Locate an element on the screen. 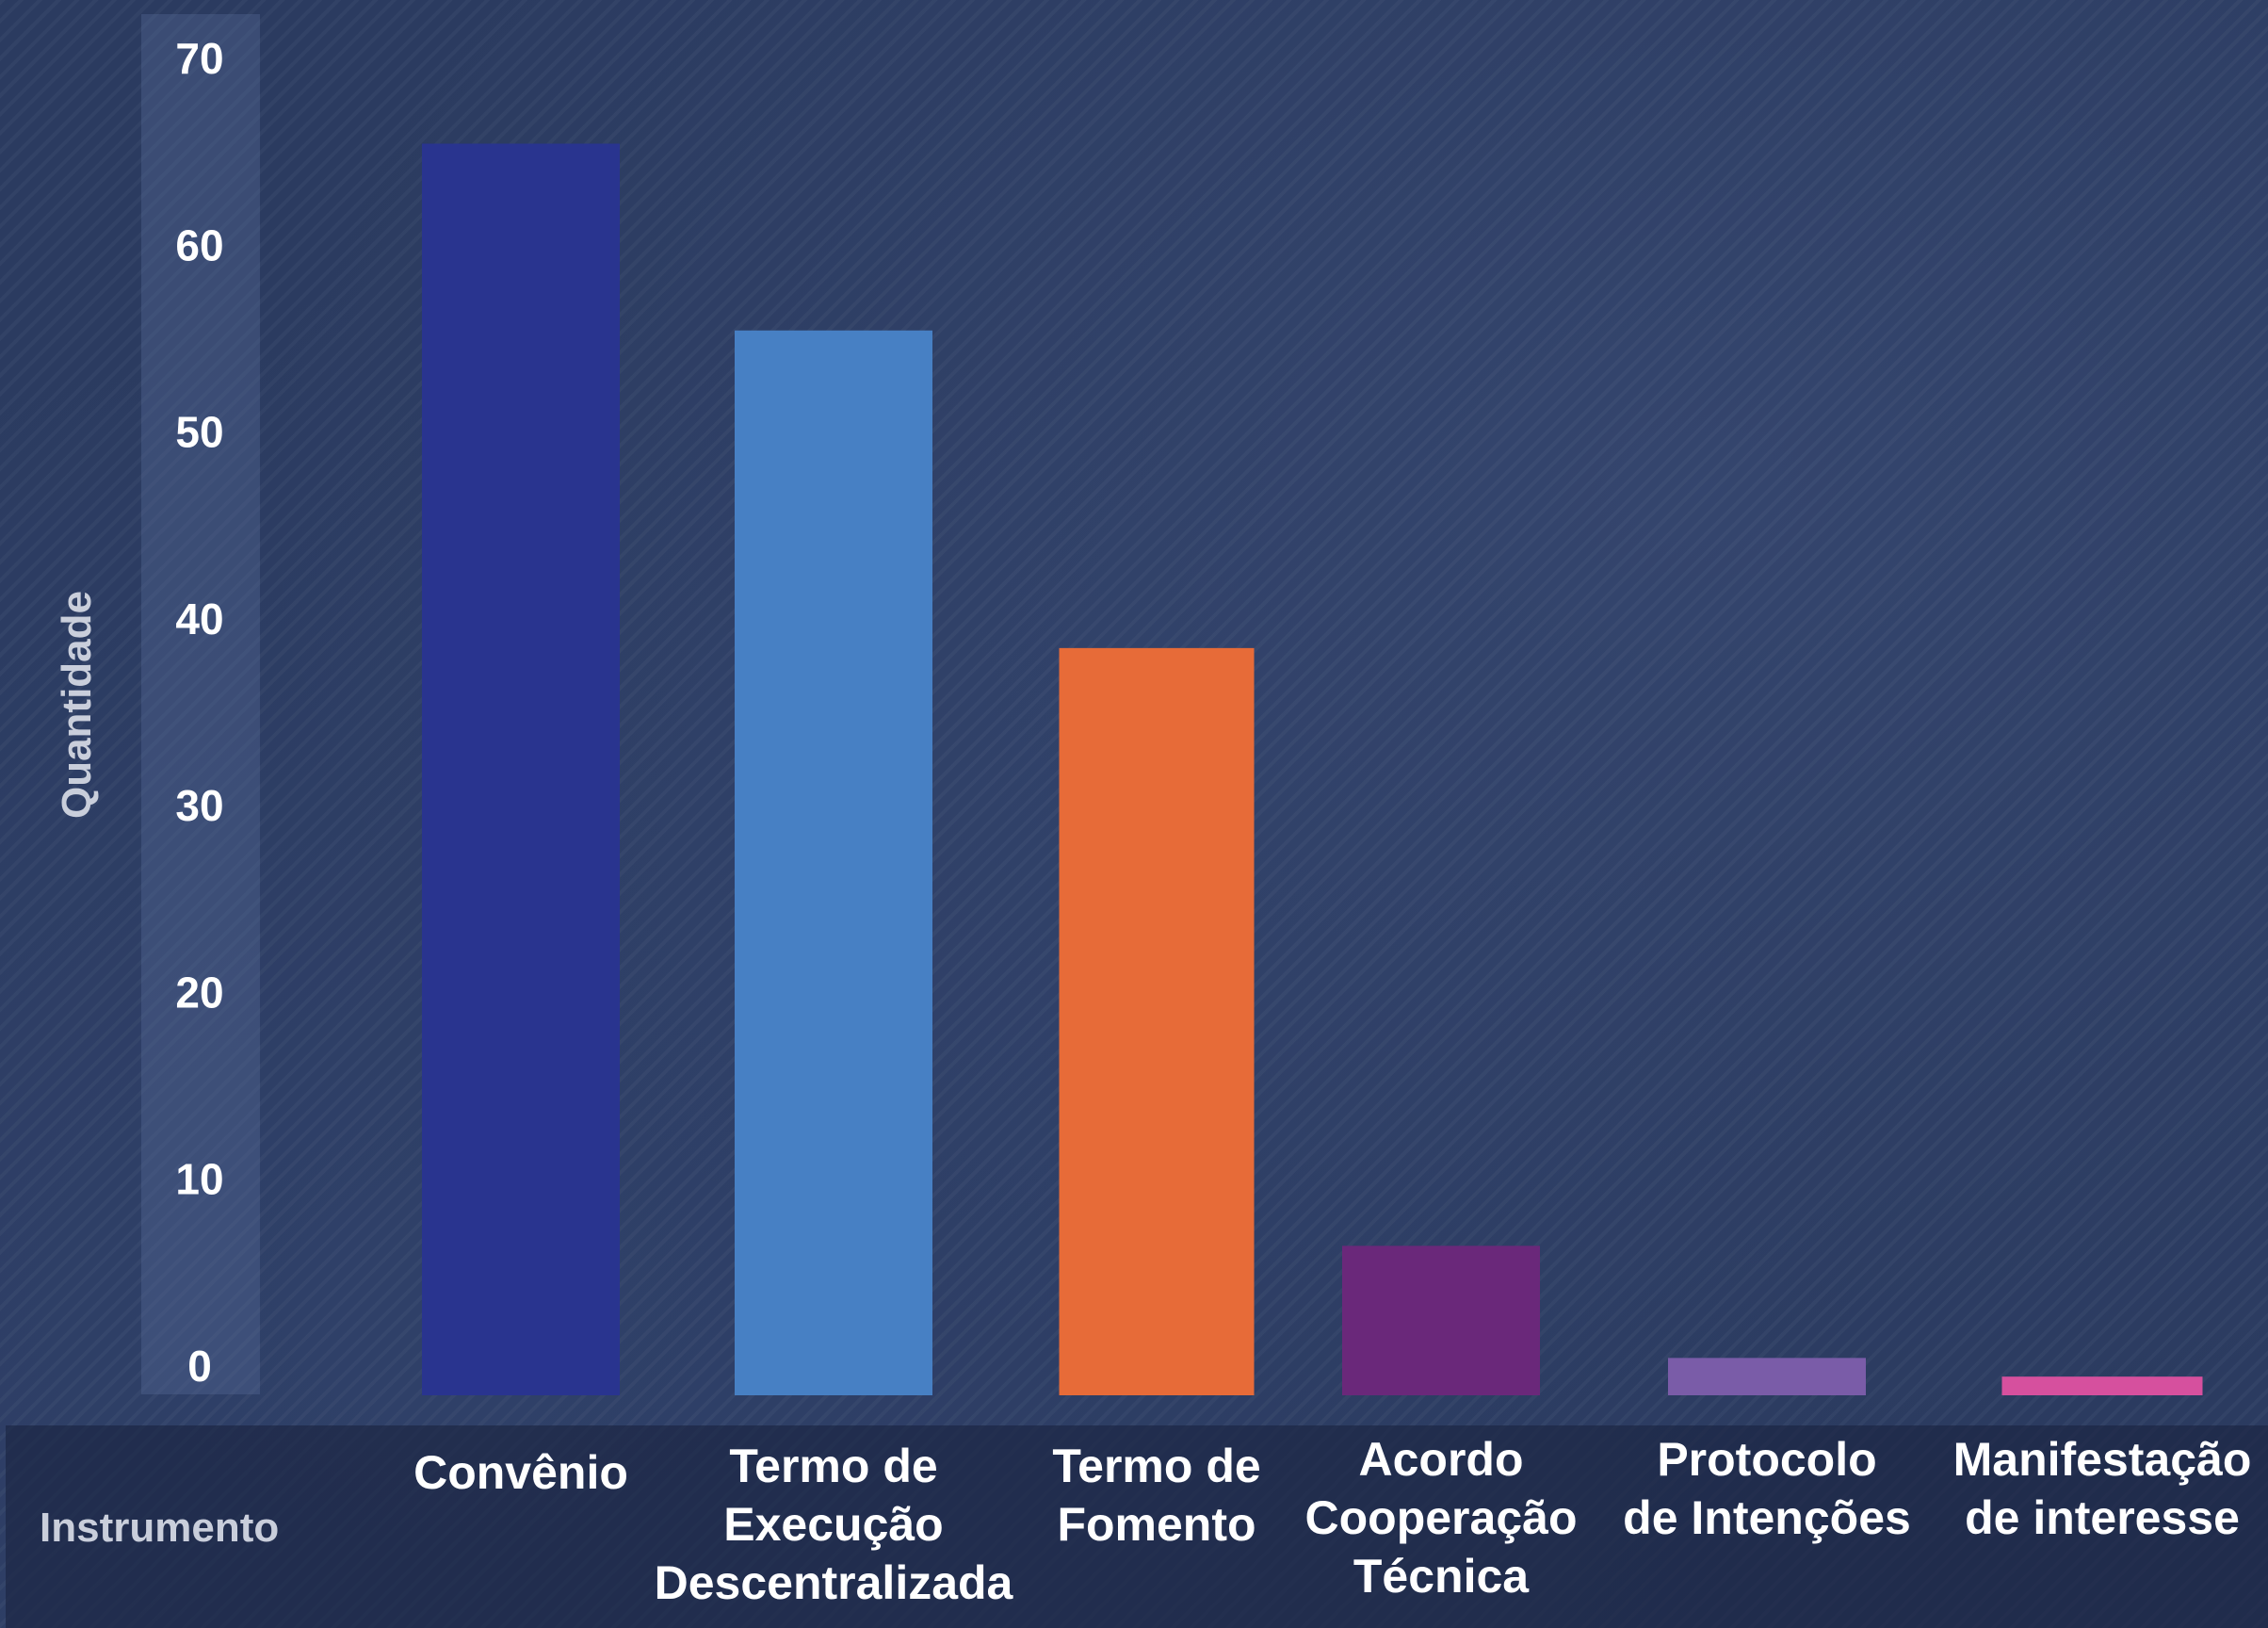 The width and height of the screenshot is (2268, 1628). y-tick-label: 20 is located at coordinates (199, 992).